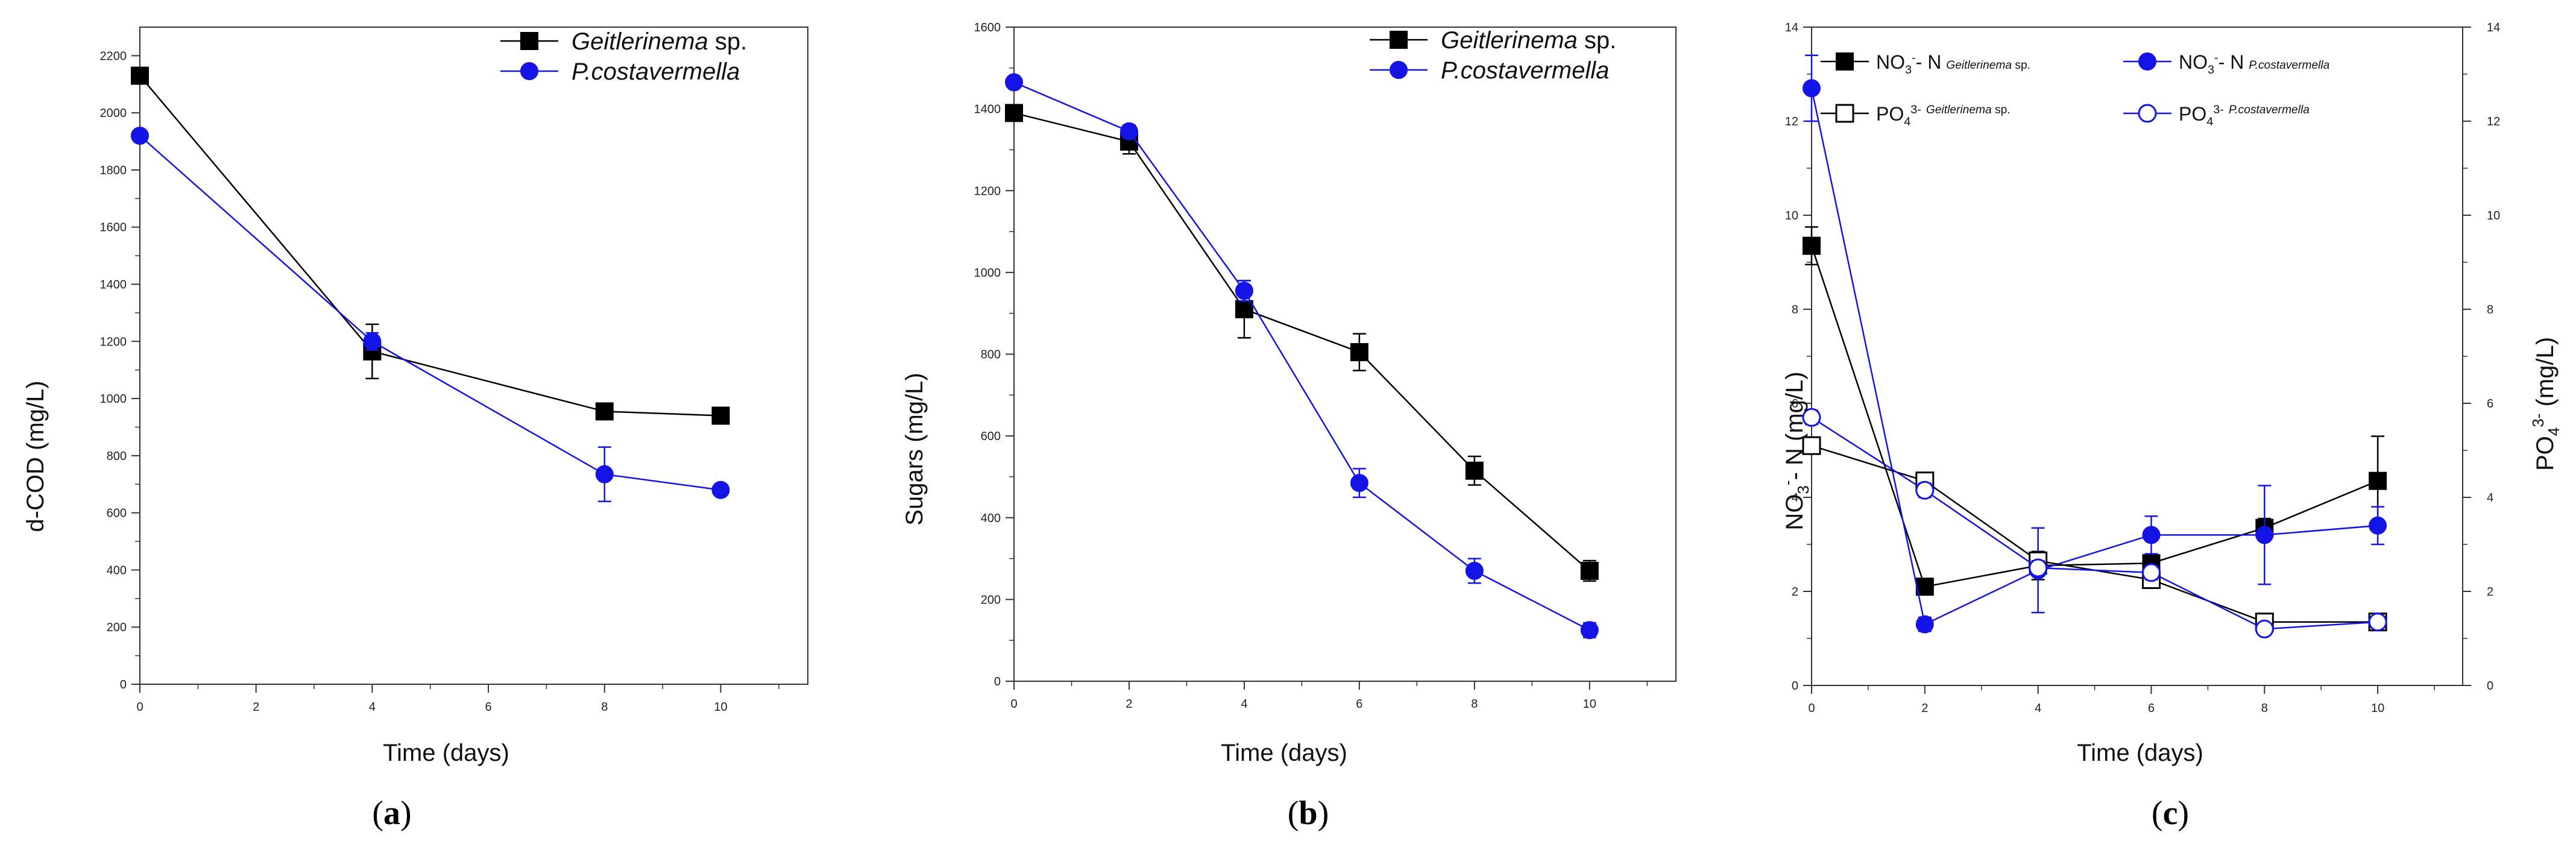  I want to click on y-right-tick-label: 14, so click(2493, 28).